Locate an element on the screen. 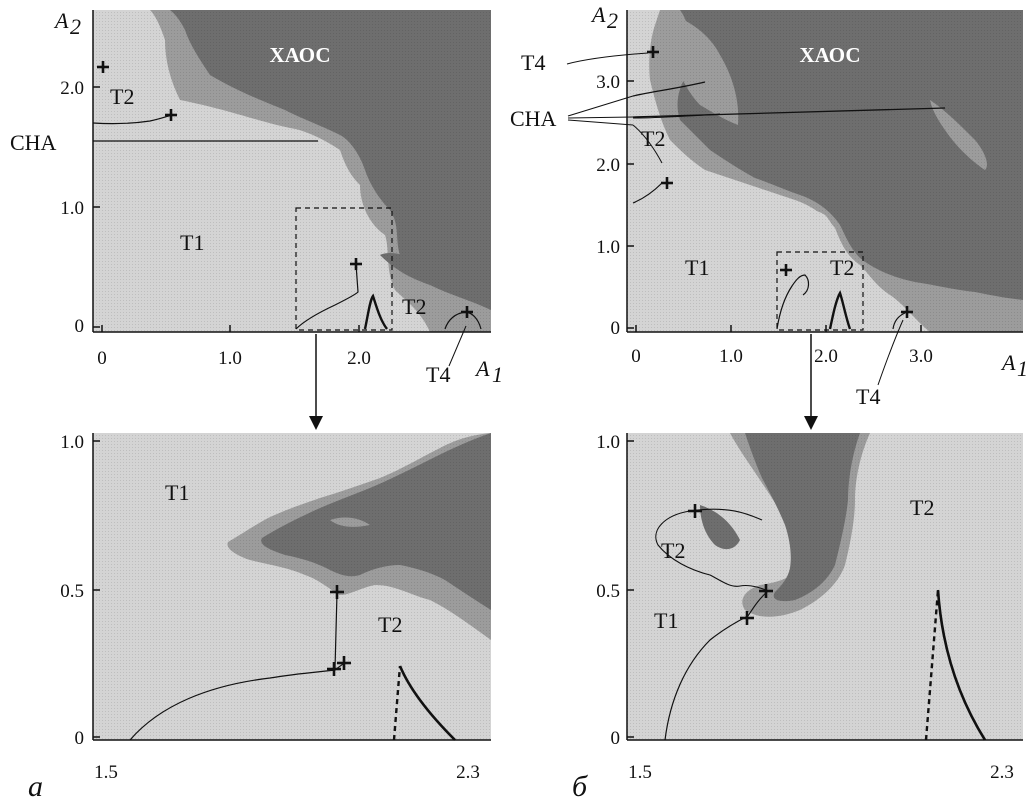  x-tick-a-top-2: 2.0 is located at coordinates (359, 358).